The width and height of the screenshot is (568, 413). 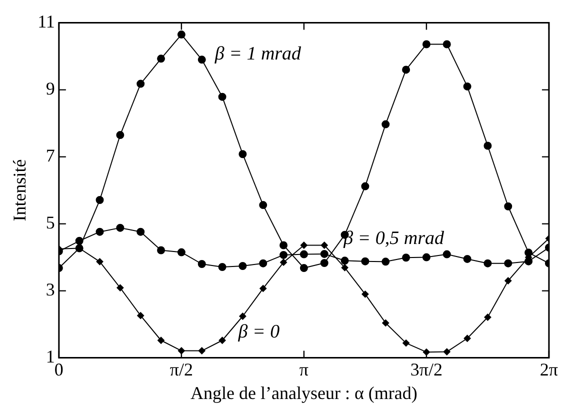 I want to click on x-tick-label: 3π/2, so click(x=426, y=369).